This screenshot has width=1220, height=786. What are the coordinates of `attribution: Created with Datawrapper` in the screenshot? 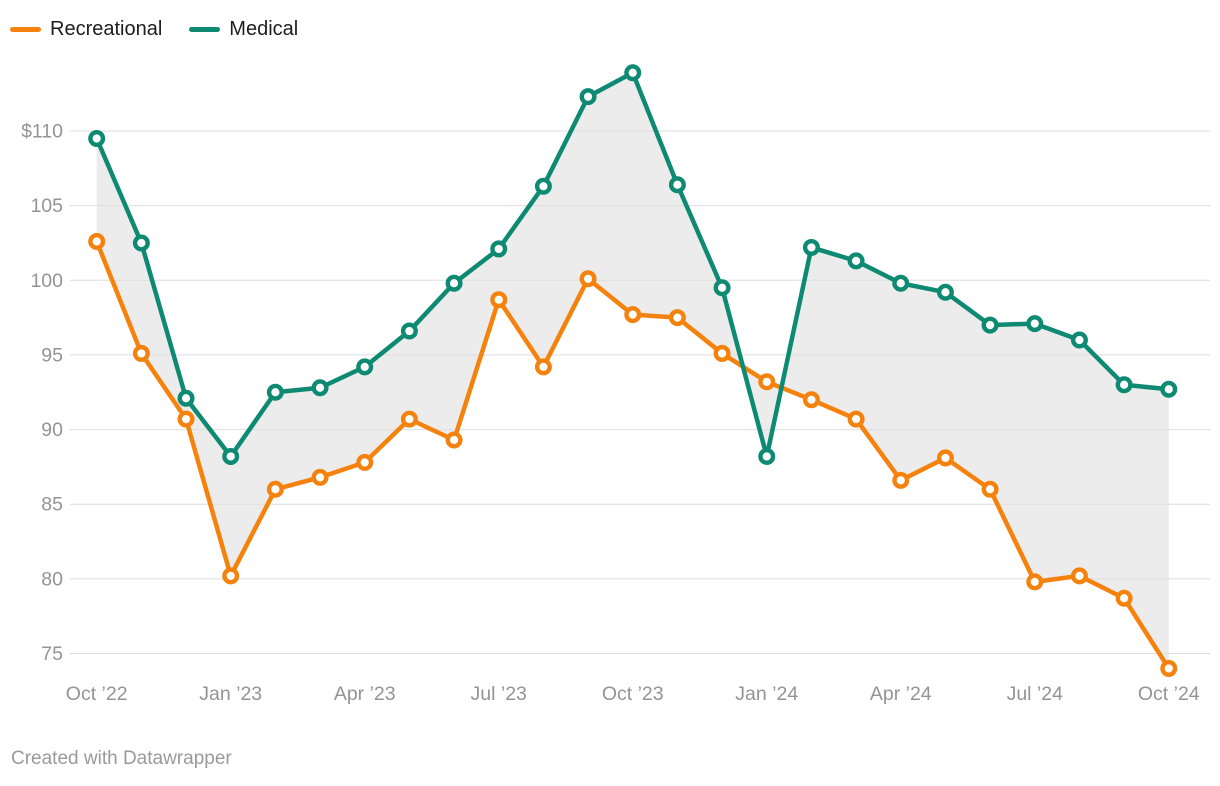 It's located at (121, 758).